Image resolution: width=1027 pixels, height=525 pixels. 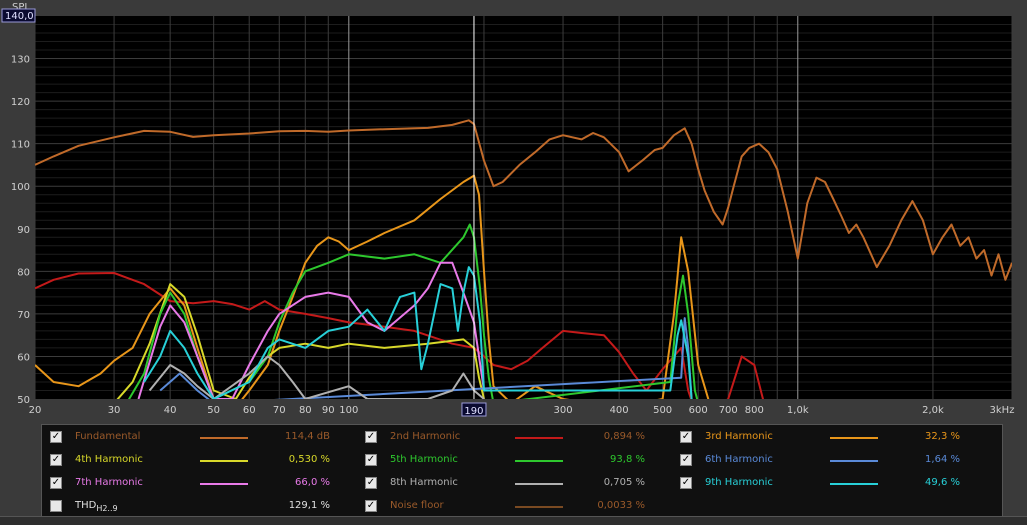 I want to click on x-tick-label: 90, so click(x=328, y=410).